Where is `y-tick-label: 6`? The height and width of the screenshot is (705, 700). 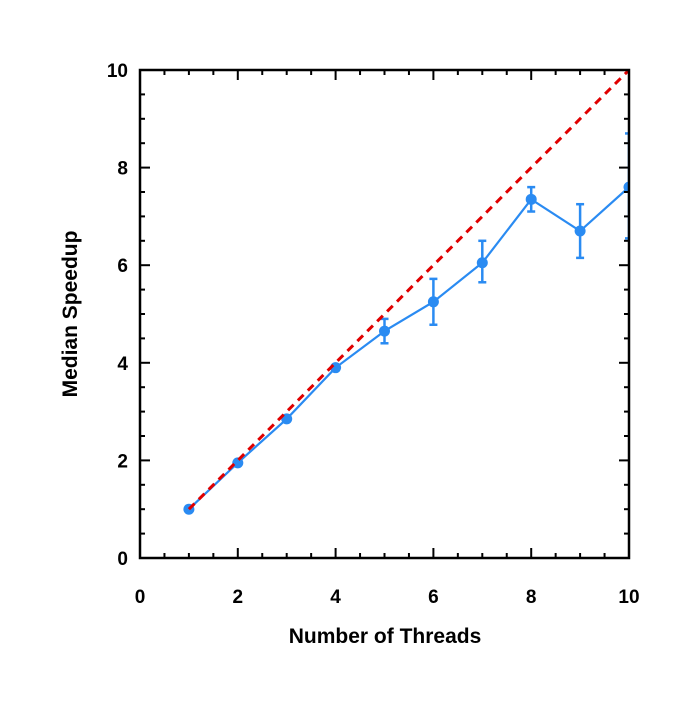 y-tick-label: 6 is located at coordinates (122, 266).